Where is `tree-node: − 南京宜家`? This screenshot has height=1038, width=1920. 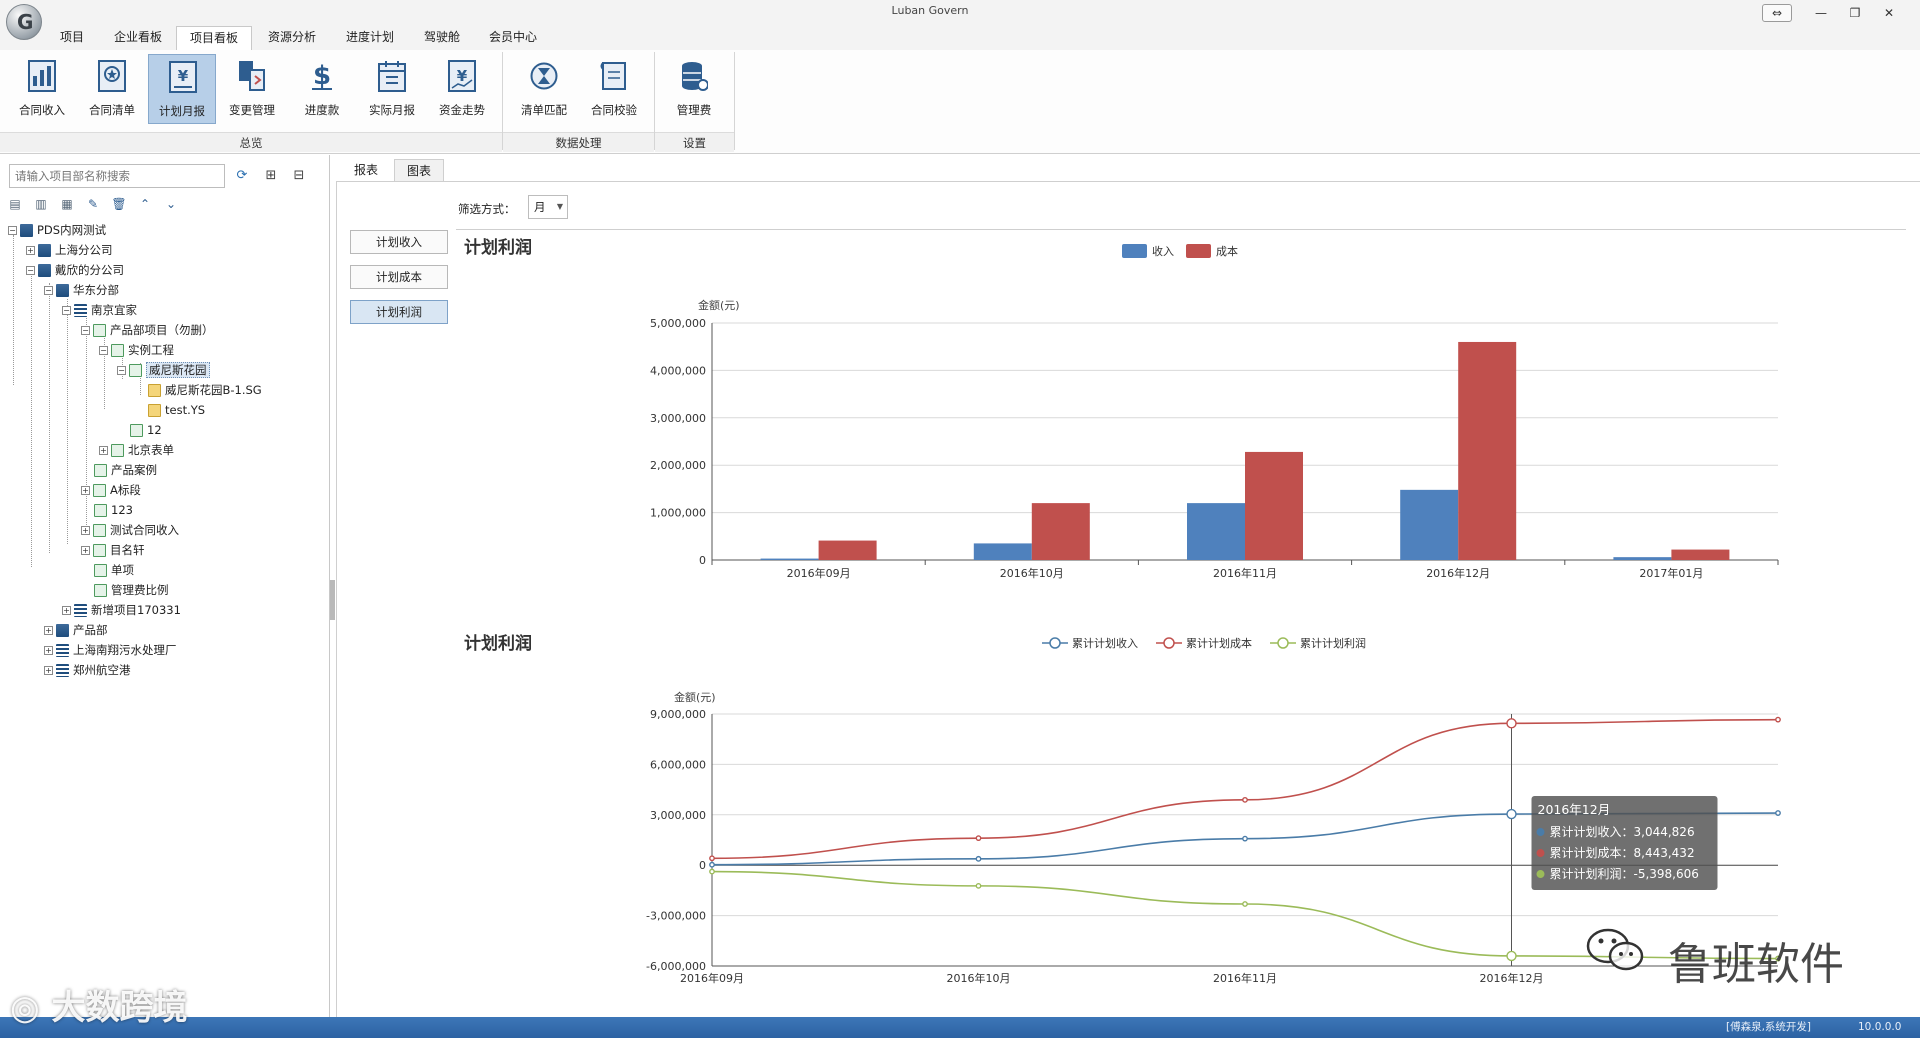 tree-node: − 南京宜家 is located at coordinates (99, 310).